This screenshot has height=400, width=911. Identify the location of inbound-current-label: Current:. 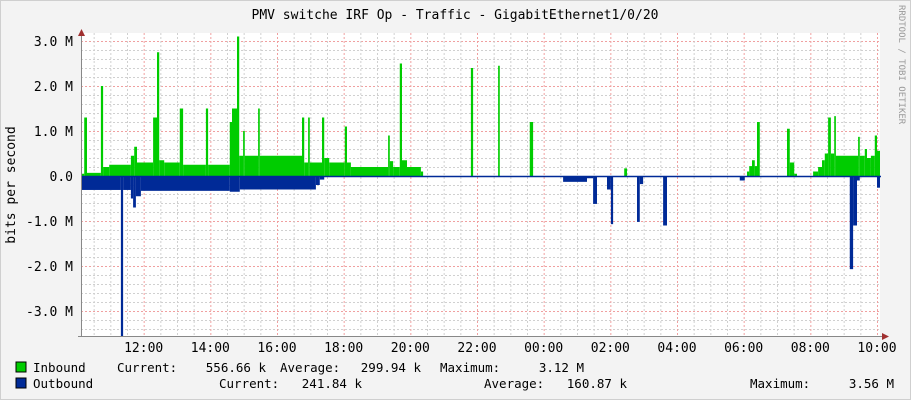
(147, 367).